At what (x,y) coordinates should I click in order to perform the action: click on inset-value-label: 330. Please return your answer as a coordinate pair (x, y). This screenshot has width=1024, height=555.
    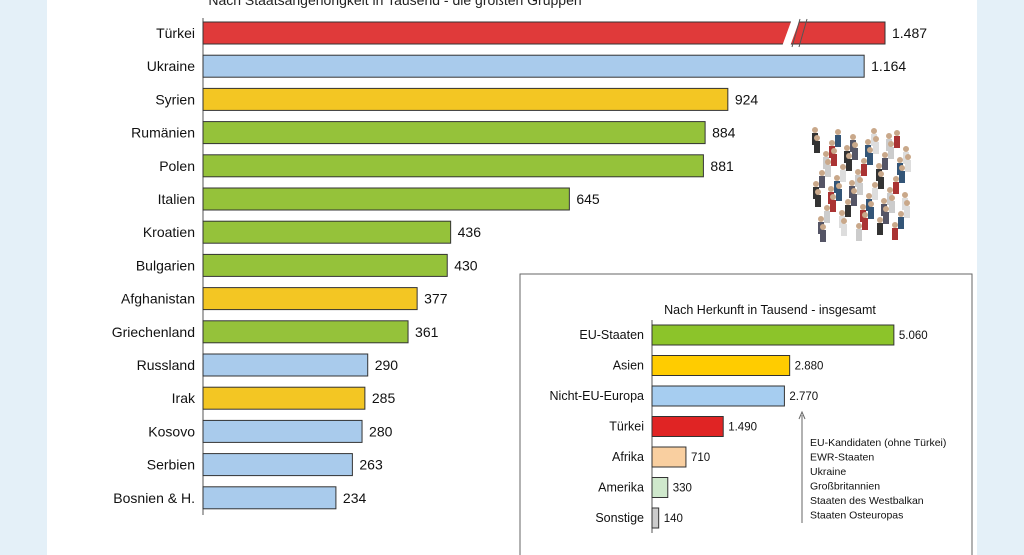
    Looking at the image, I should click on (682, 489).